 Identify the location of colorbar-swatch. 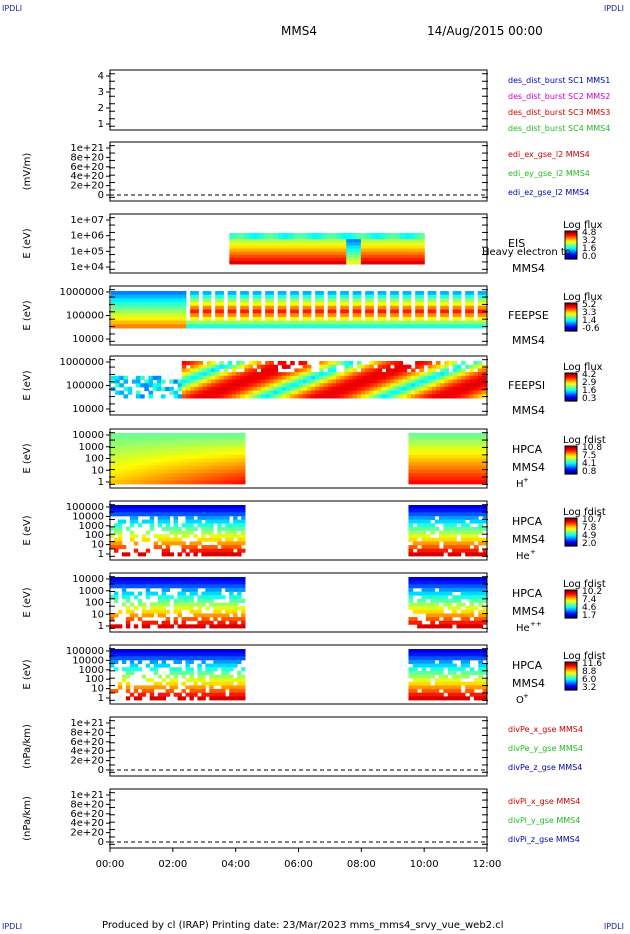
(571, 462).